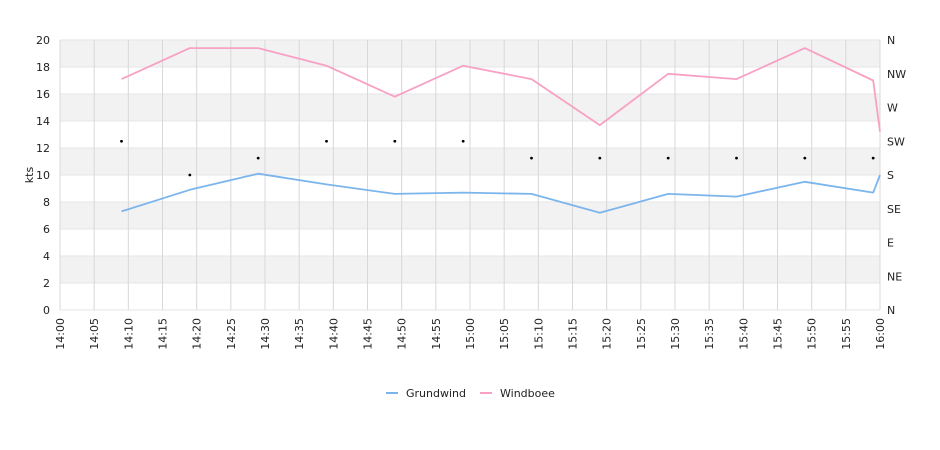  I want to click on x-tick-label: 15:35, so click(709, 334).